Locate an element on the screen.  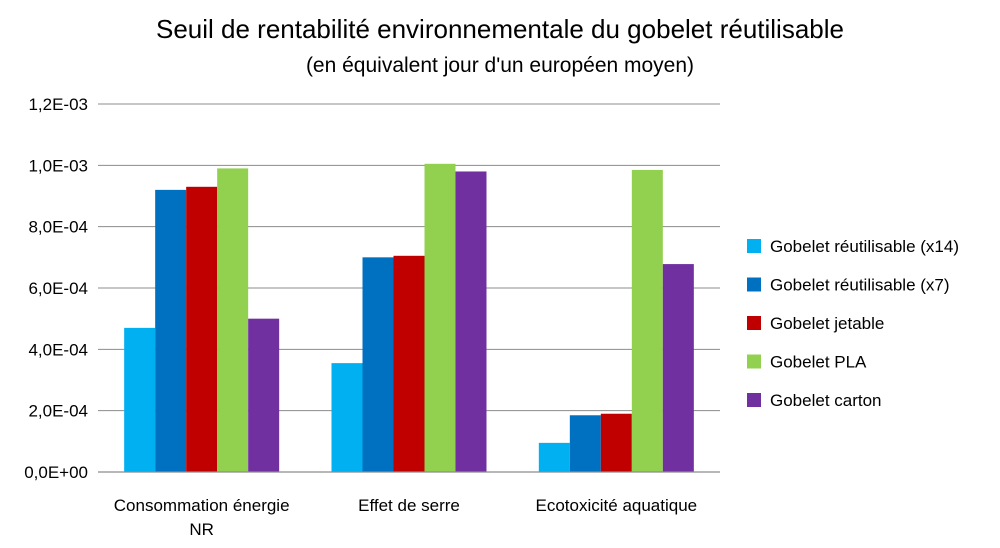
y-tick-label: 6,0E-04 is located at coordinates (58, 288).